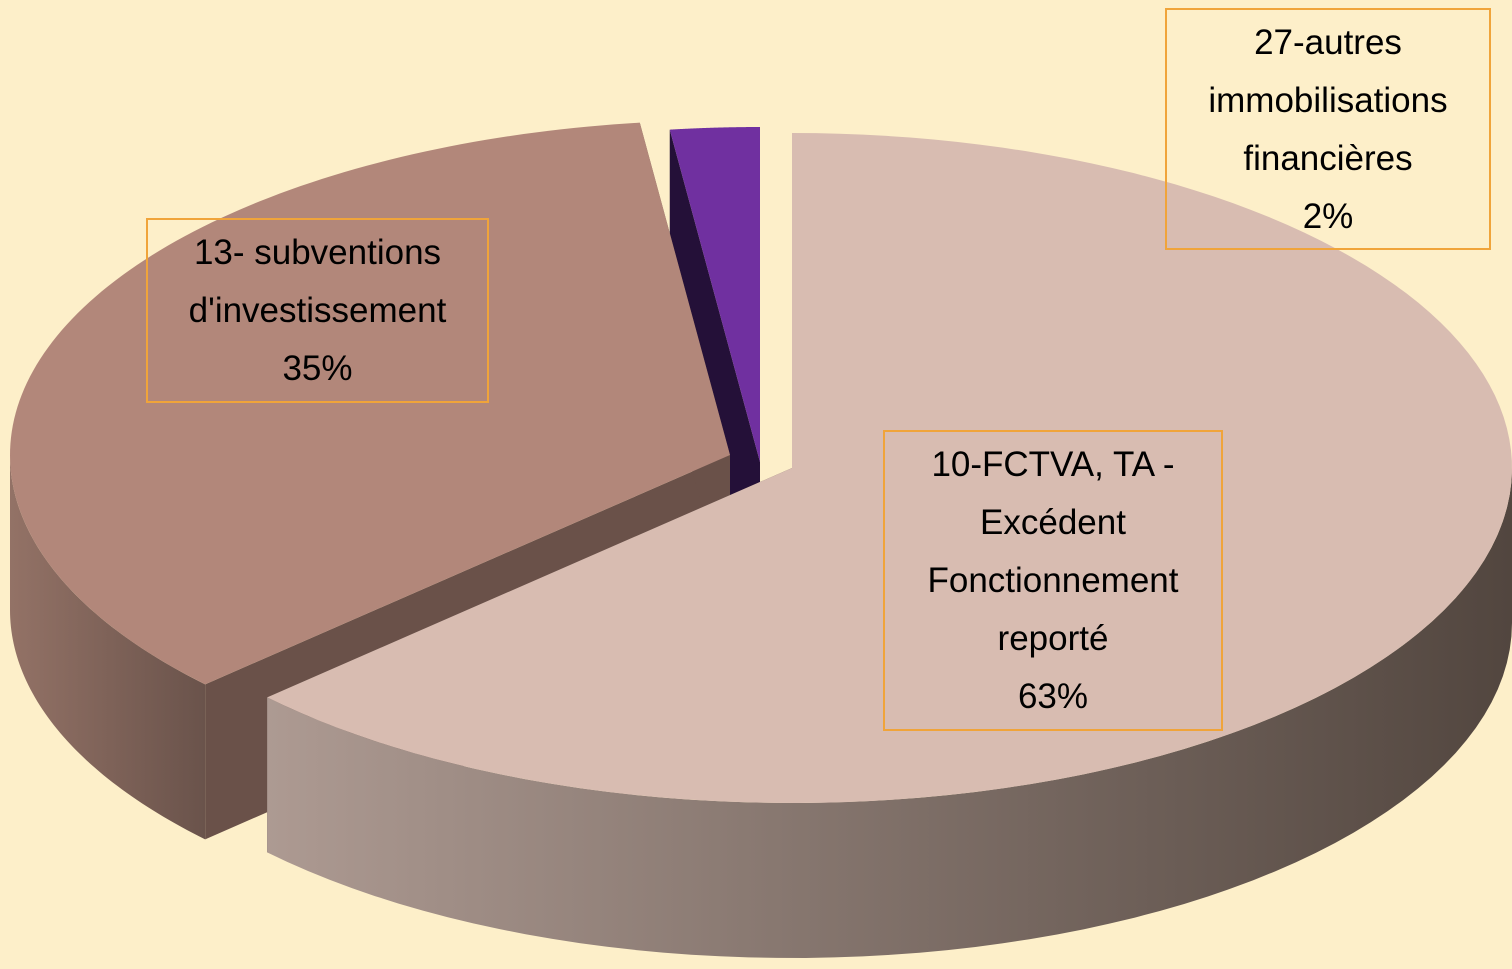 This screenshot has height=969, width=1512. I want to click on slice-side, so click(108, 647).